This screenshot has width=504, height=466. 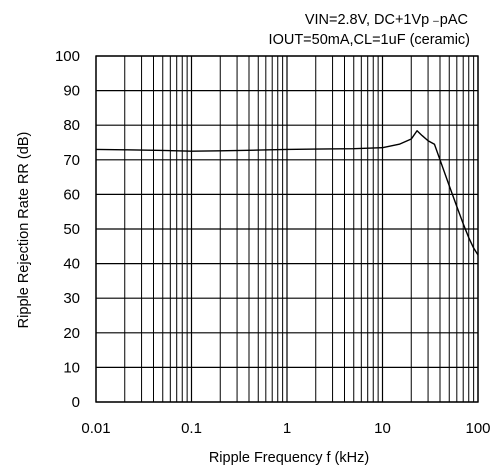 I want to click on y-tick-label: 50, so click(x=71, y=229).